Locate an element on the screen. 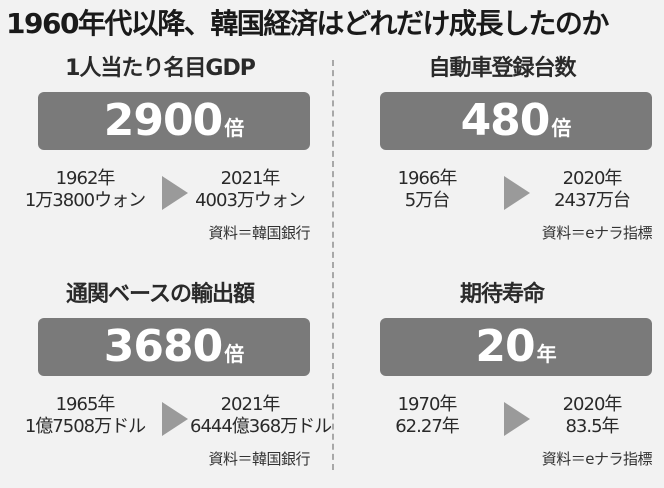 The image size is (664, 488). growth-unit: 年 is located at coordinates (546, 354).